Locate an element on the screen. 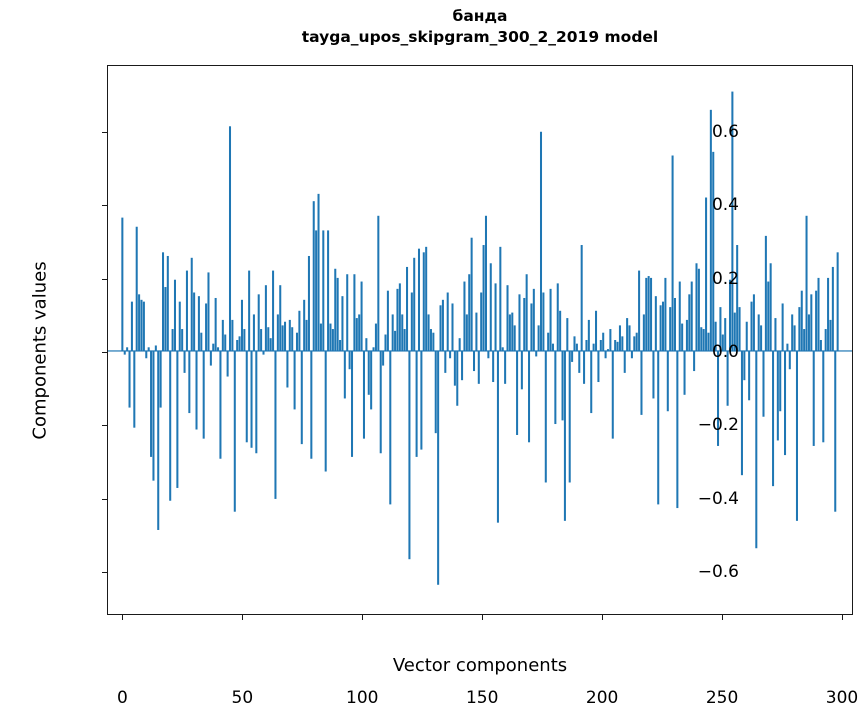 This screenshot has height=708, width=867. chart-title-model: tayga_upos_skipgram_300_2_2019 model is located at coordinates (480, 37).